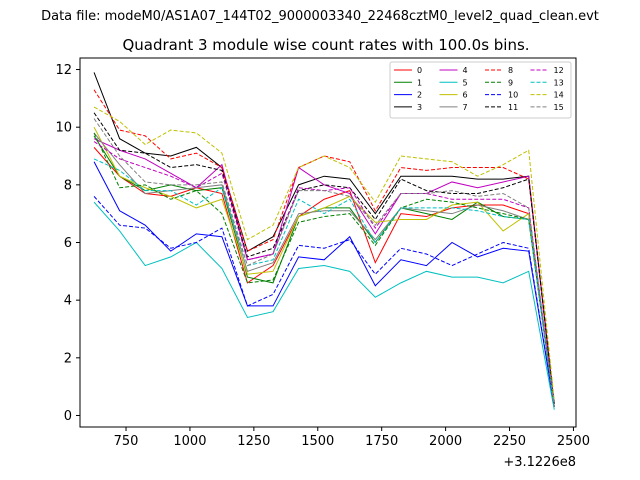 This screenshot has height=480, width=640. Describe the element at coordinates (513, 95) in the screenshot. I see `legend-label-10: 10` at that location.